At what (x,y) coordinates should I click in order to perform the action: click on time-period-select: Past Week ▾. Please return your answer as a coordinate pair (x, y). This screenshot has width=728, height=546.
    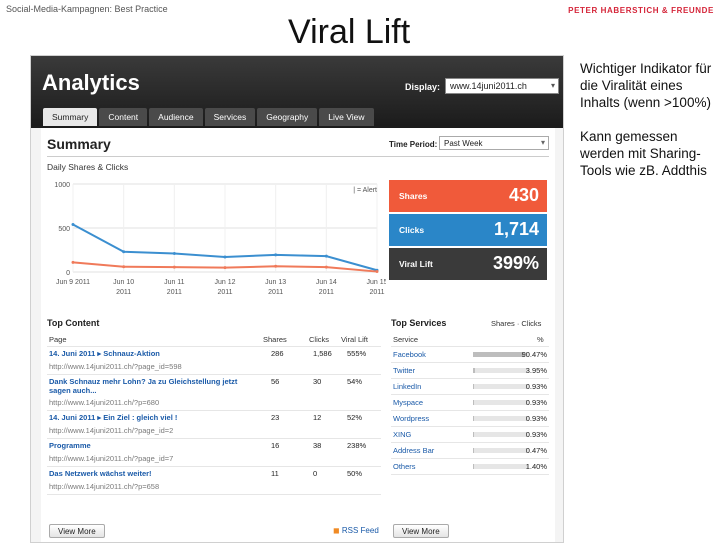
    Looking at the image, I should click on (494, 143).